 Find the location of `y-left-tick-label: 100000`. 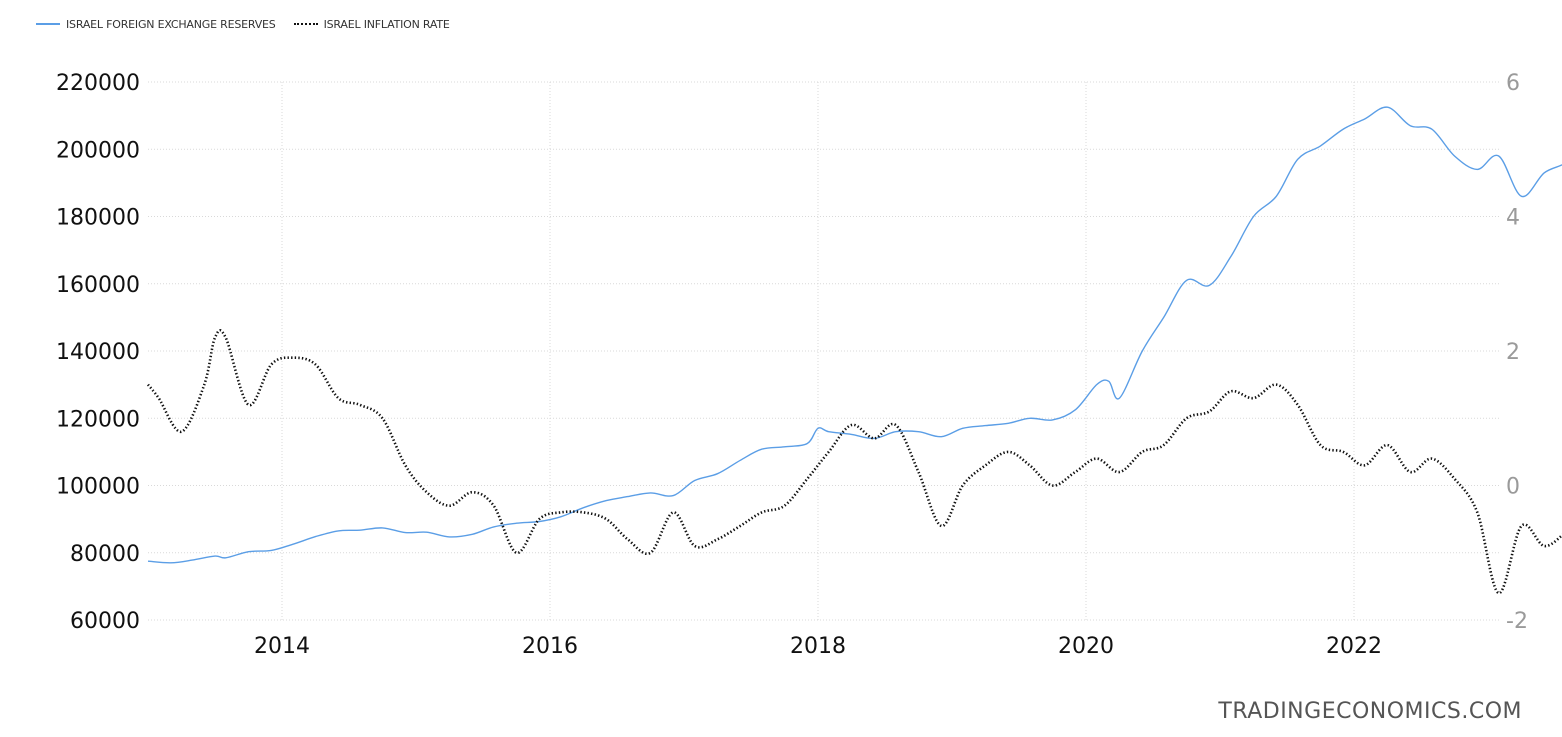

y-left-tick-label: 100000 is located at coordinates (98, 487).